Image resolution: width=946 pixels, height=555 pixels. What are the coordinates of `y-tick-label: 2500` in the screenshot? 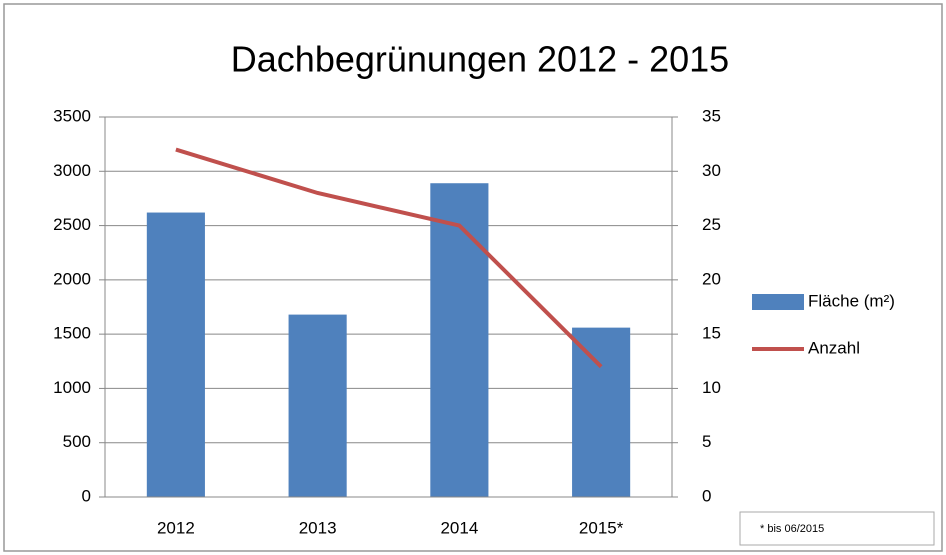 It's located at (72, 224).